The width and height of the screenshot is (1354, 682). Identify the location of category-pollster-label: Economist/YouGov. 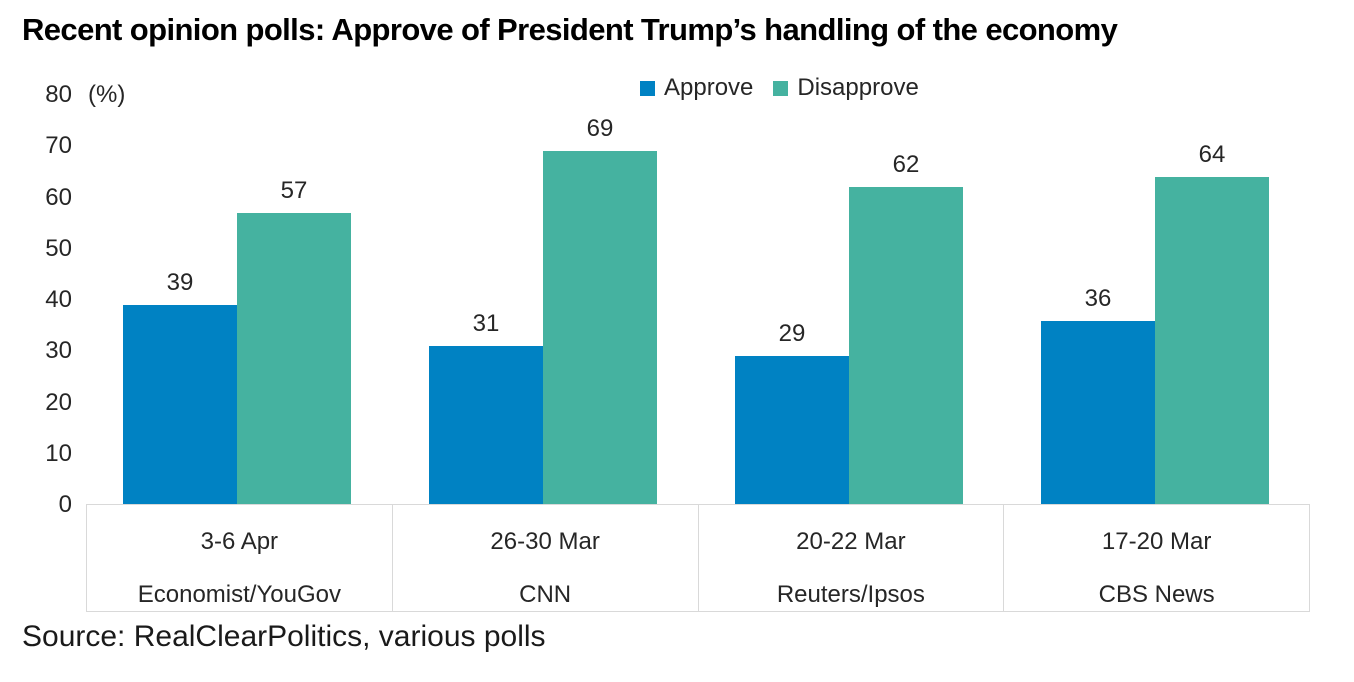
(239, 594).